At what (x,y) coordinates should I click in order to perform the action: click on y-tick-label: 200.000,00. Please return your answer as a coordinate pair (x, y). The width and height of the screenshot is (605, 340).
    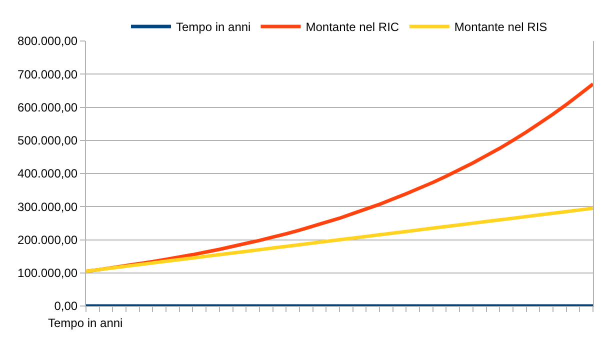
    Looking at the image, I should click on (48, 239).